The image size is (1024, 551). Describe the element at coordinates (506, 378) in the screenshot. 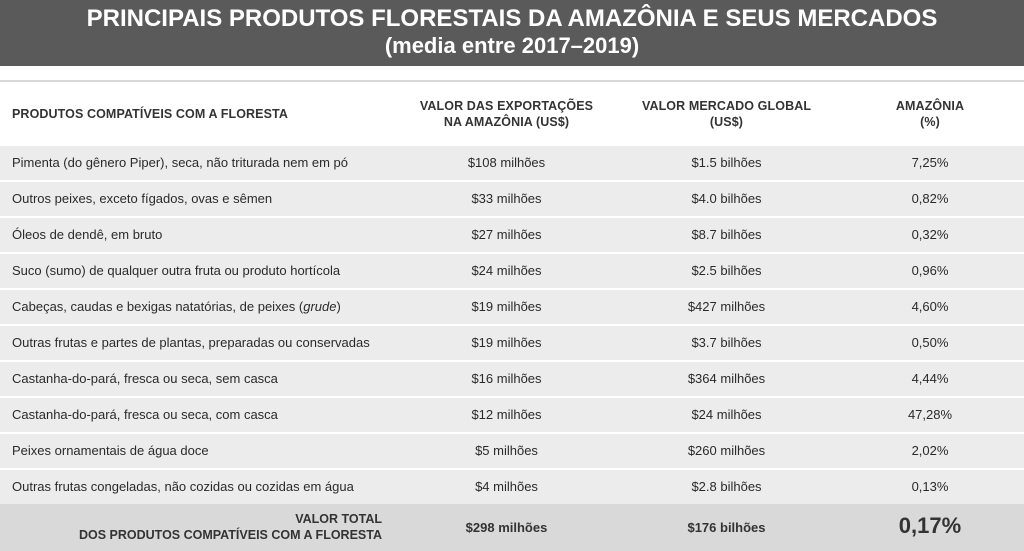

I see `cell-exports: $16 milhões` at that location.